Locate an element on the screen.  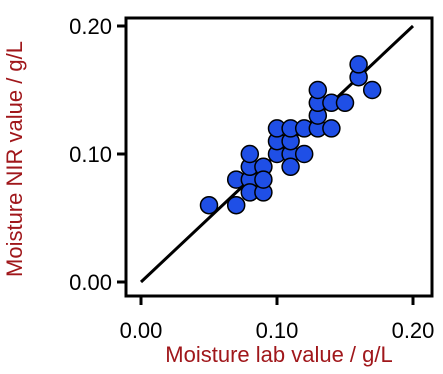
x-tick-label: 0.00 is located at coordinates (141, 330).